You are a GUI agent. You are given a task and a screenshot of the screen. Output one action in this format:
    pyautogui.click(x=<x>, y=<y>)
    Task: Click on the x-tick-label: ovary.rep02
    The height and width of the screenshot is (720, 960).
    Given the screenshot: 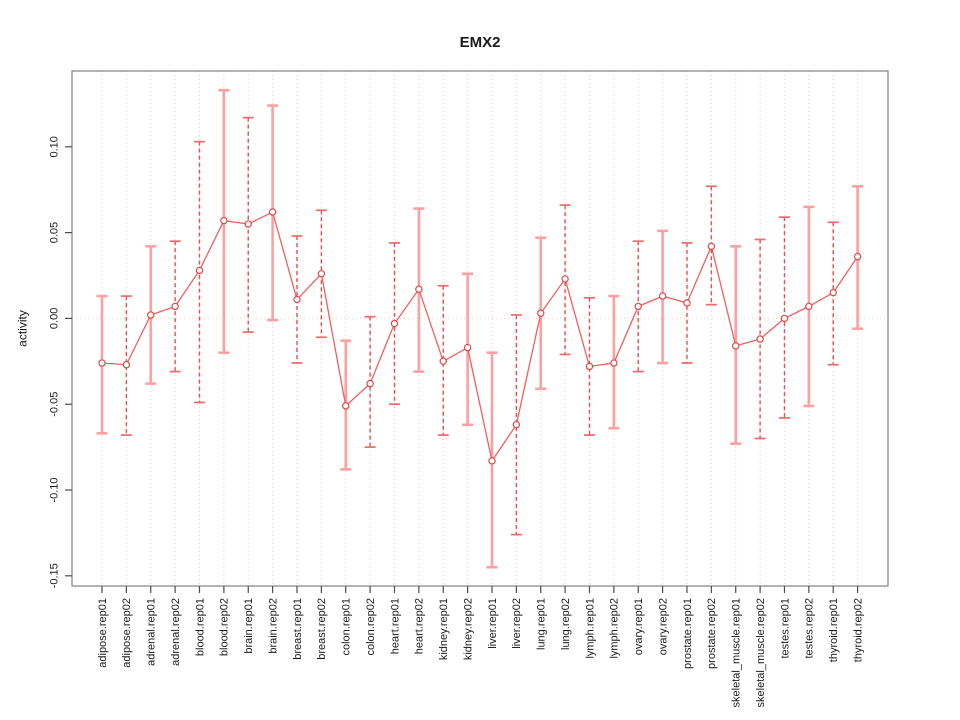 What is the action you would take?
    pyautogui.click(x=663, y=626)
    